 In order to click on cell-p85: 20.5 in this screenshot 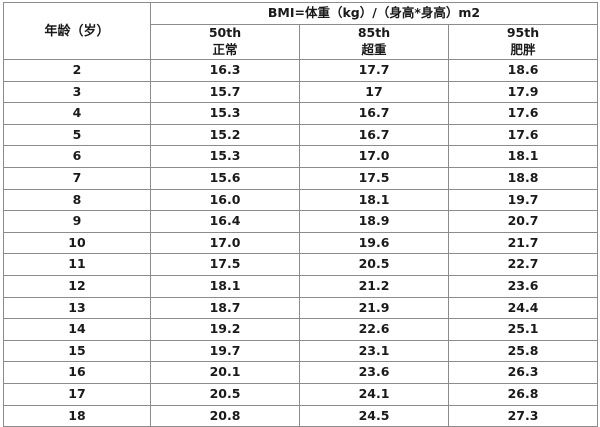, I will do `click(374, 264)`.